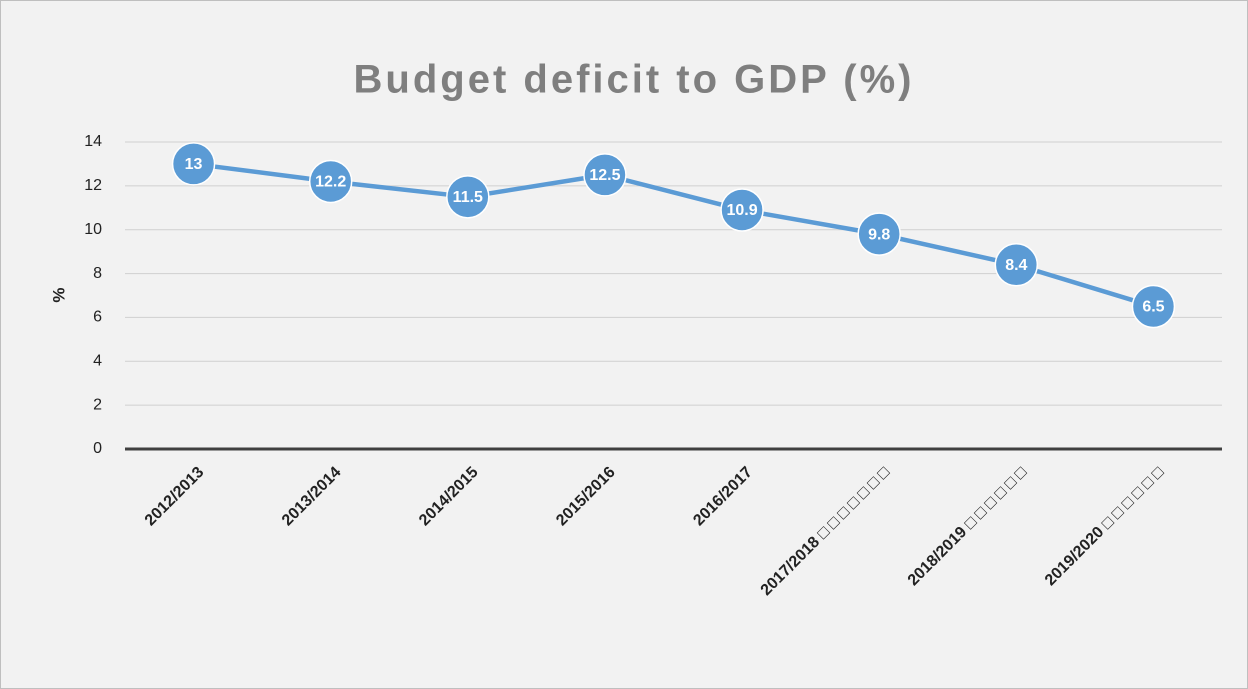 The image size is (1248, 689). Describe the element at coordinates (97, 361) in the screenshot. I see `y-tick-label: 4` at that location.